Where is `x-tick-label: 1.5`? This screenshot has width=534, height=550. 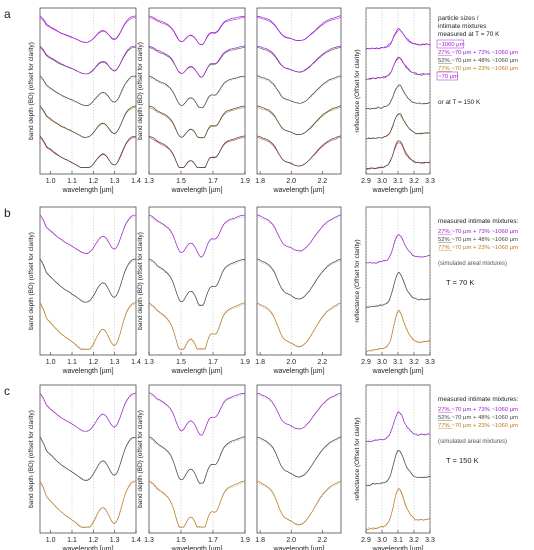 x-tick-label: 1.5 is located at coordinates (181, 181).